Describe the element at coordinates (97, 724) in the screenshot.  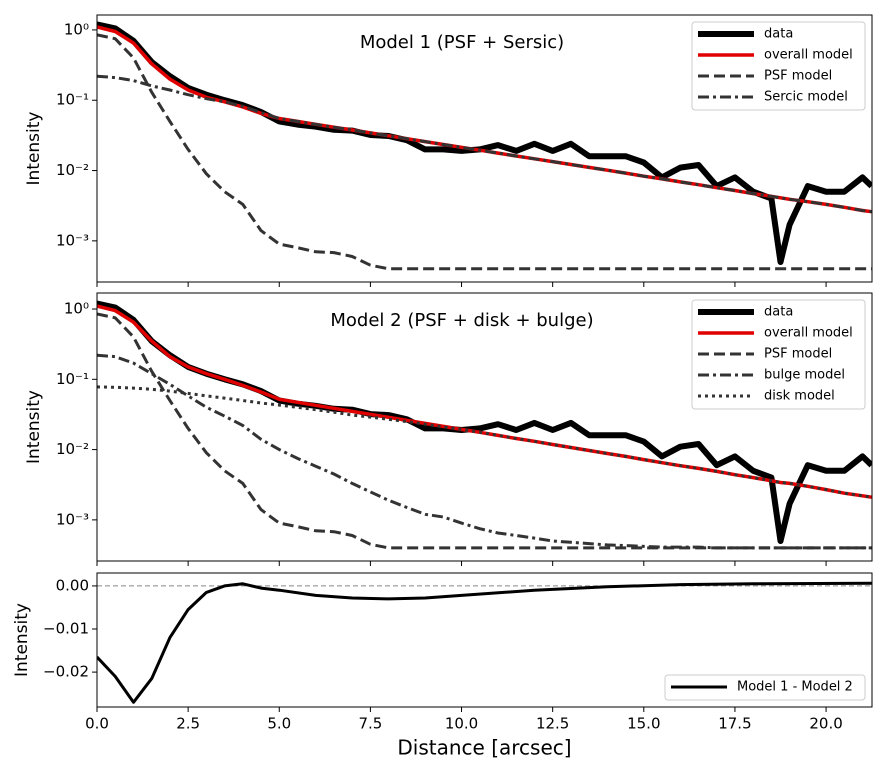
I see `x-tick-label: 0.0` at that location.